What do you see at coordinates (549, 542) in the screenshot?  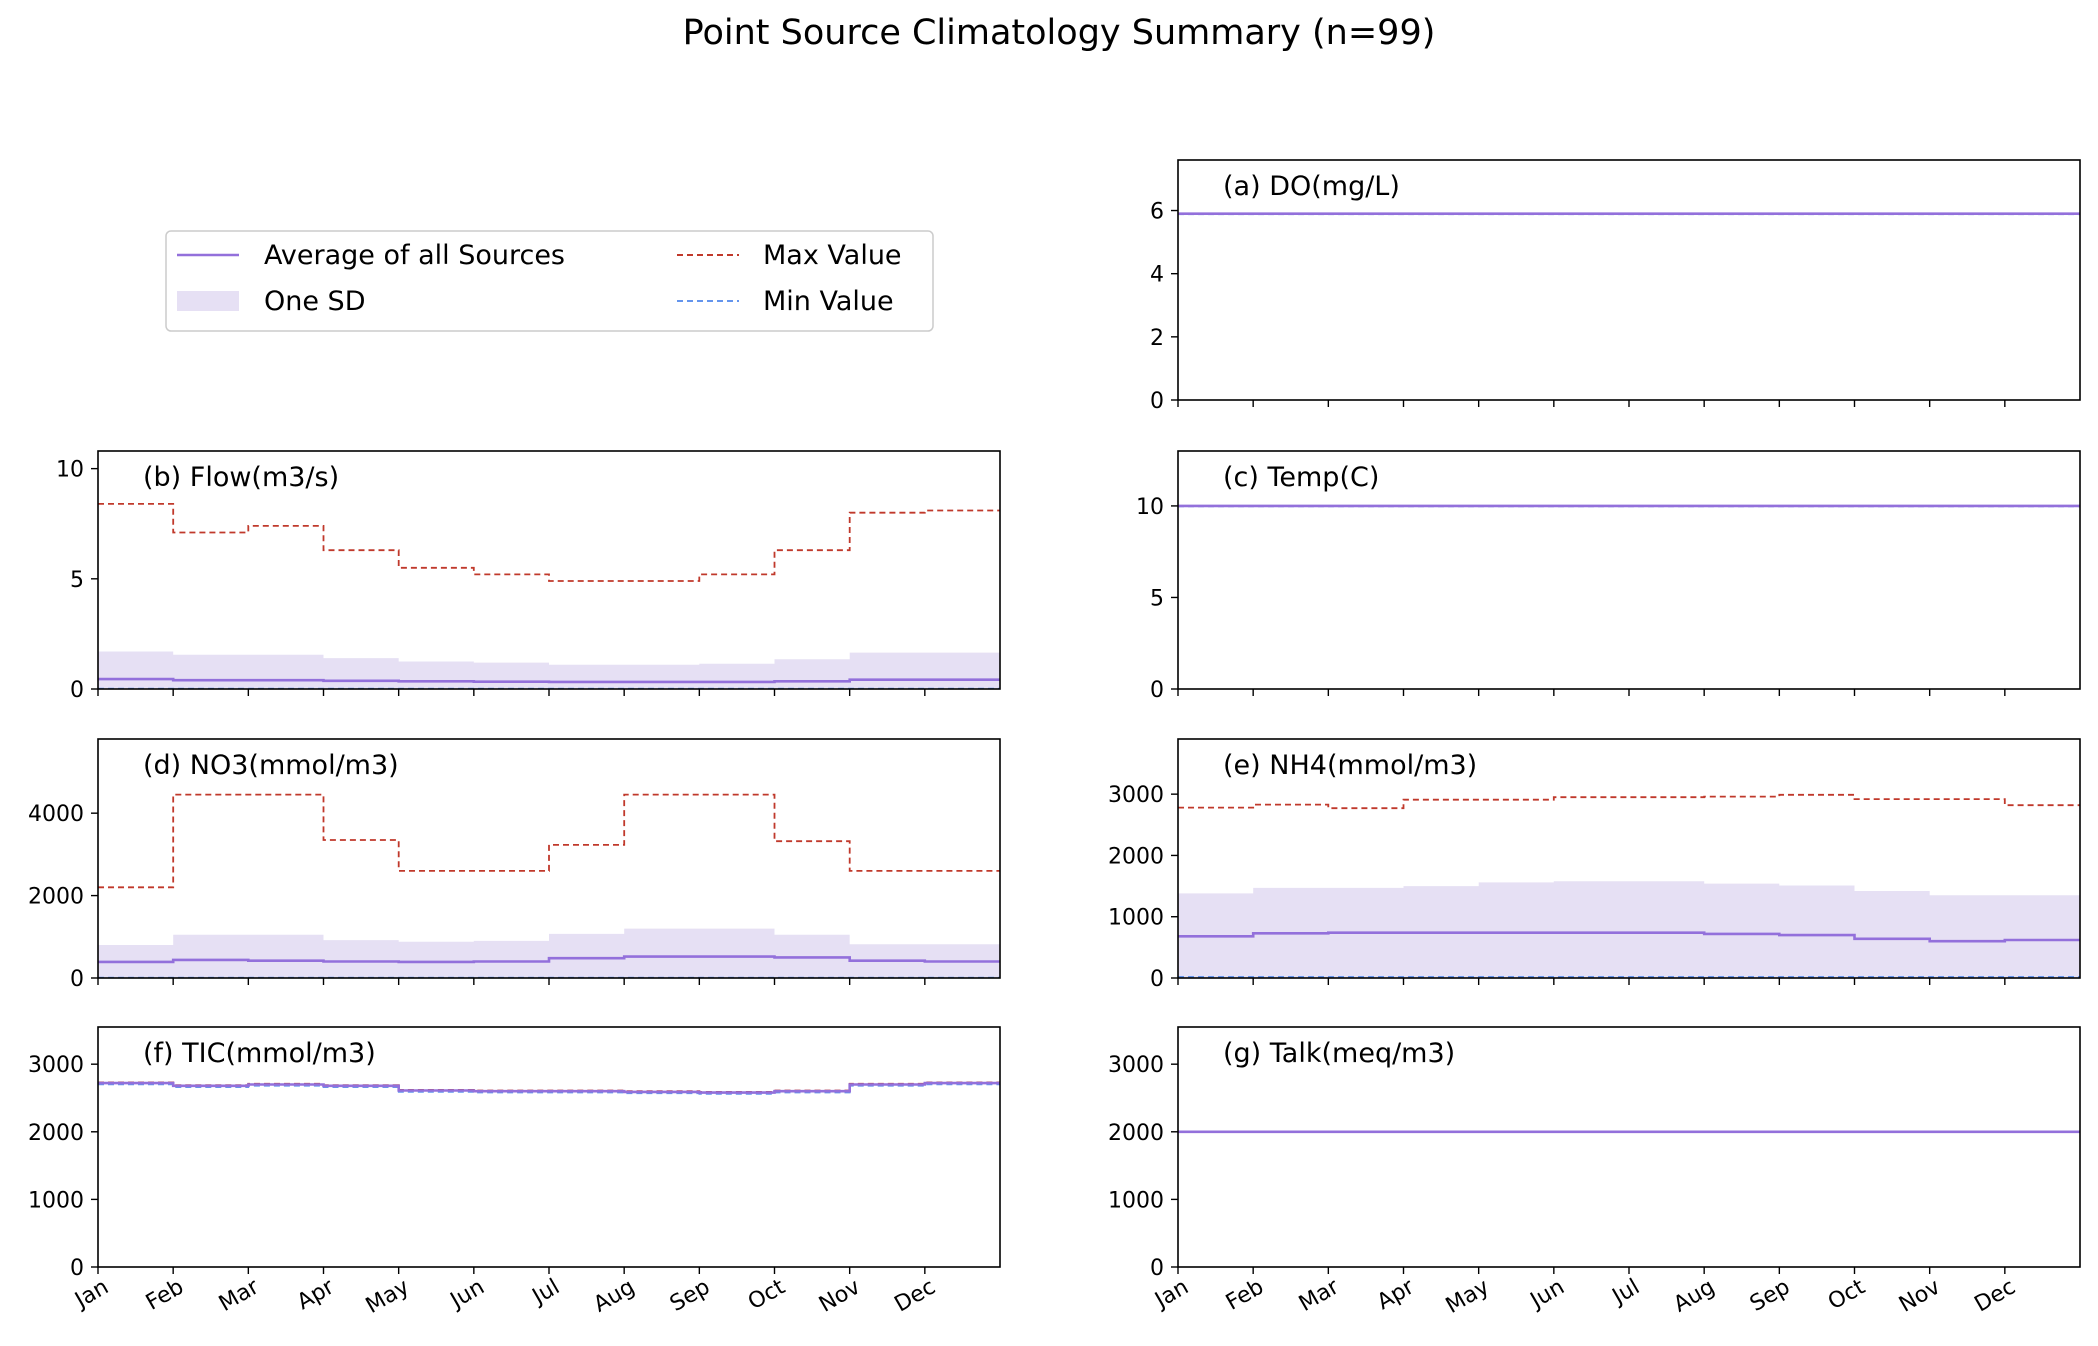 I see `max-line-b` at bounding box center [549, 542].